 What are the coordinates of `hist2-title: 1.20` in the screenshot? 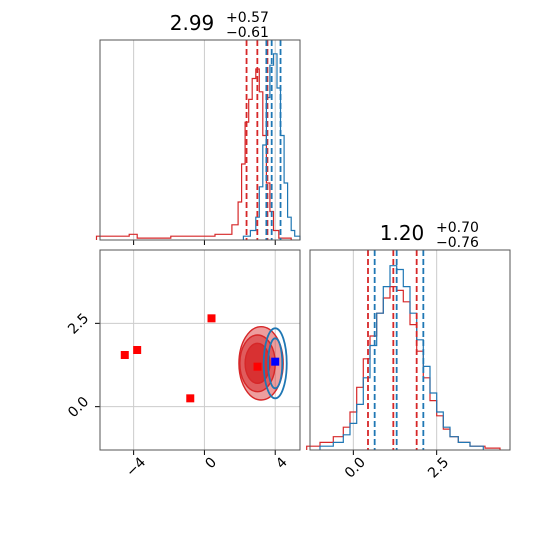 It's located at (402, 233).